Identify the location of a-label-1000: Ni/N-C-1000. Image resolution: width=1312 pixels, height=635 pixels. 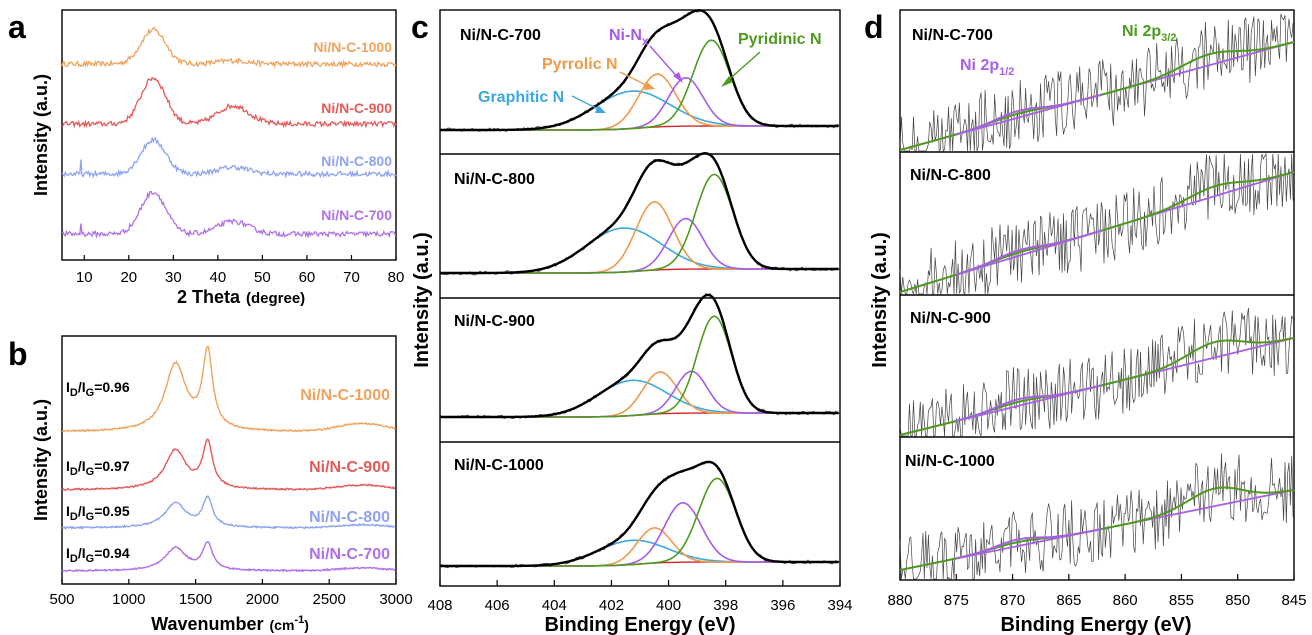
(352, 47).